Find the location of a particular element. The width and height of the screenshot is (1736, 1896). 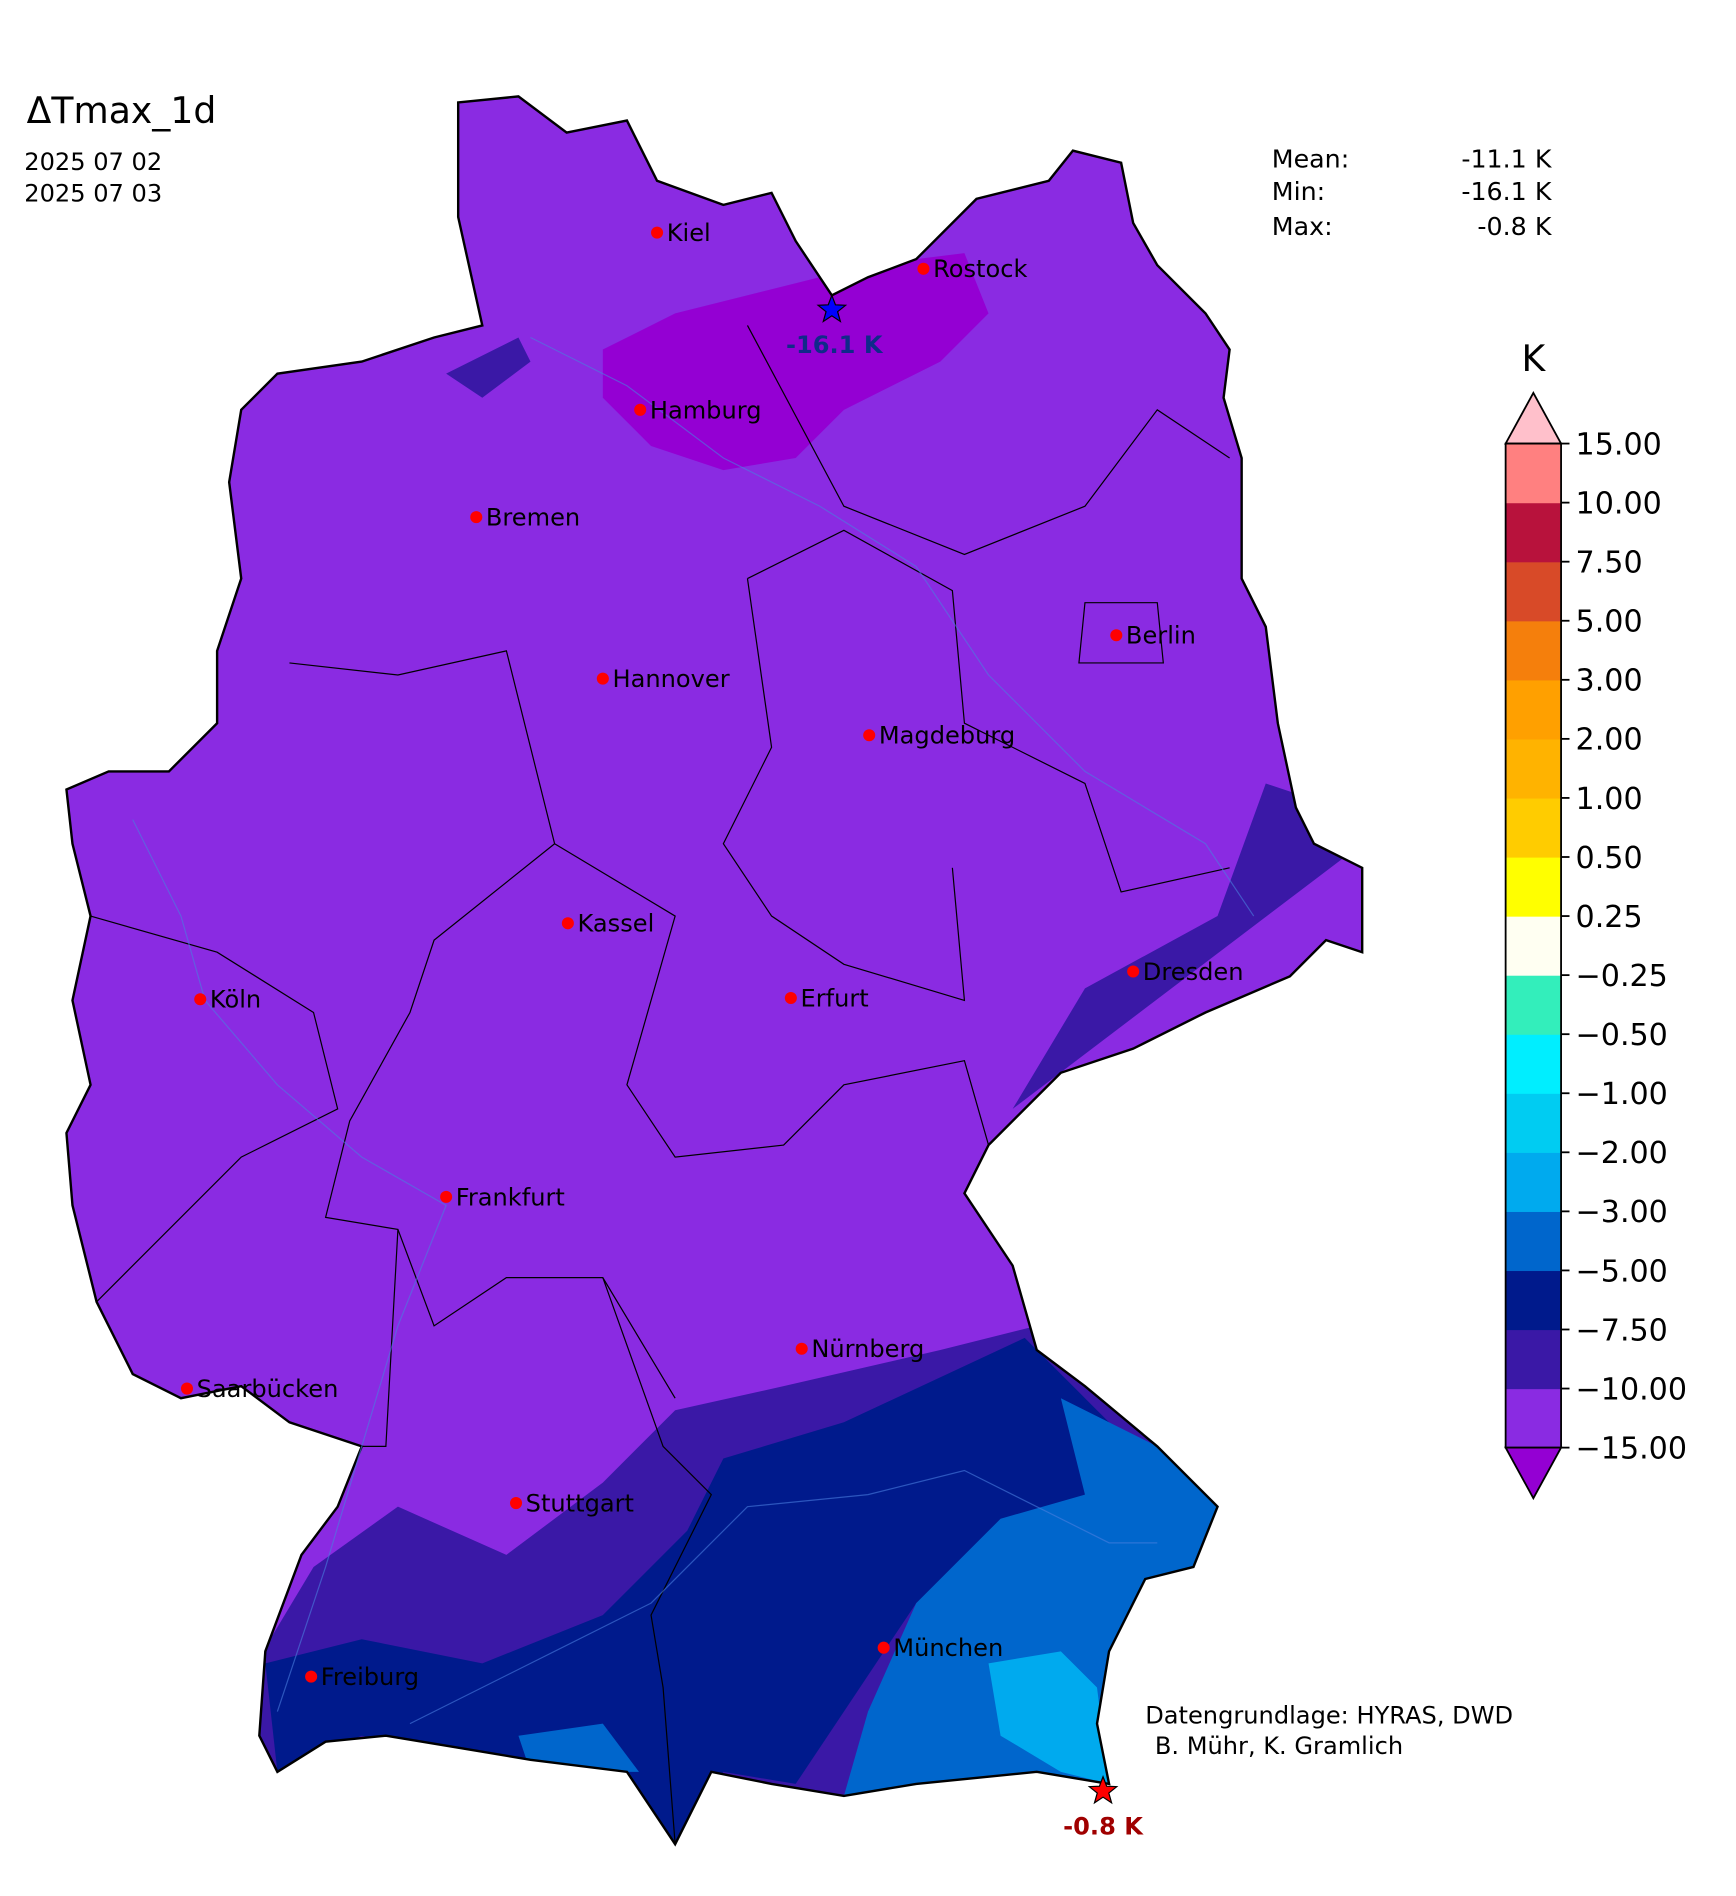

colorbar-tick-label: −7.50 is located at coordinates (1622, 1330).